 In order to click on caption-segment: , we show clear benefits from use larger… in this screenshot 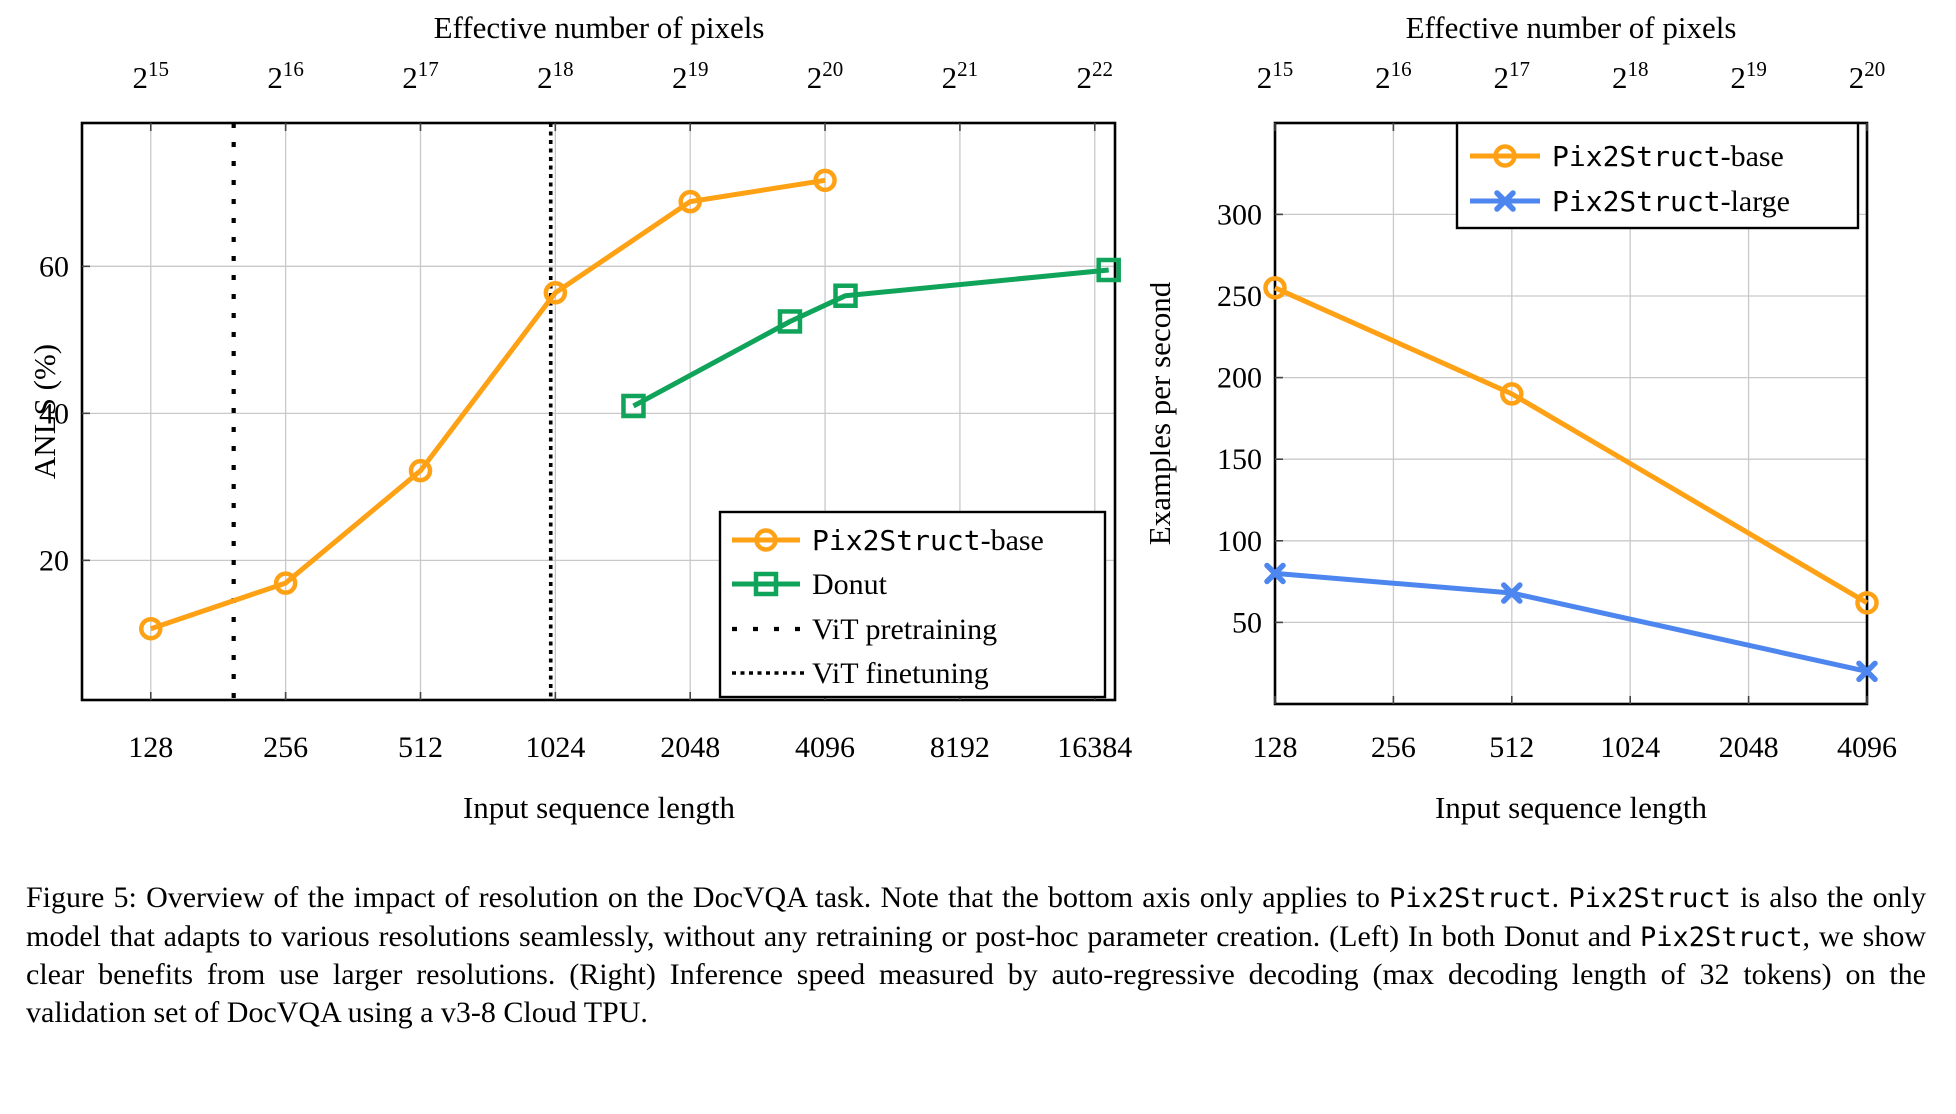, I will do `click(976, 974)`.